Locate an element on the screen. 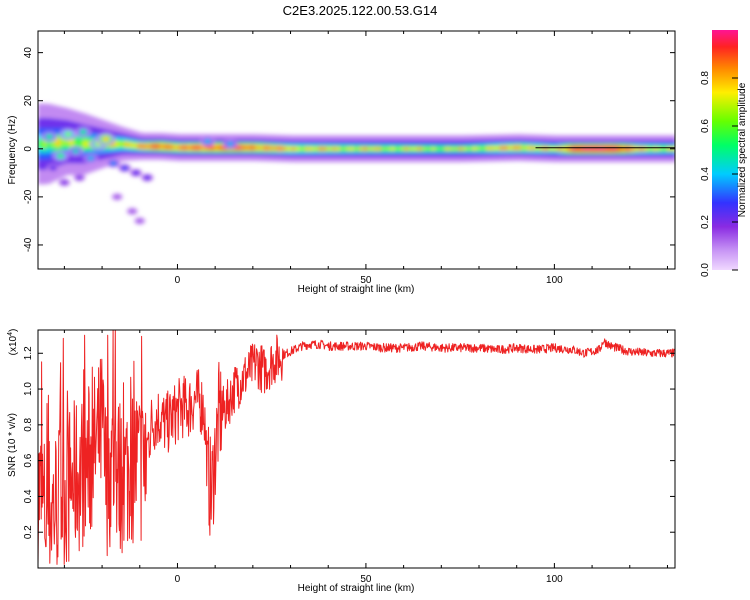 Image resolution: width=750 pixels, height=600 pixels. colorbar-tick-label: 0.4 is located at coordinates (705, 174).